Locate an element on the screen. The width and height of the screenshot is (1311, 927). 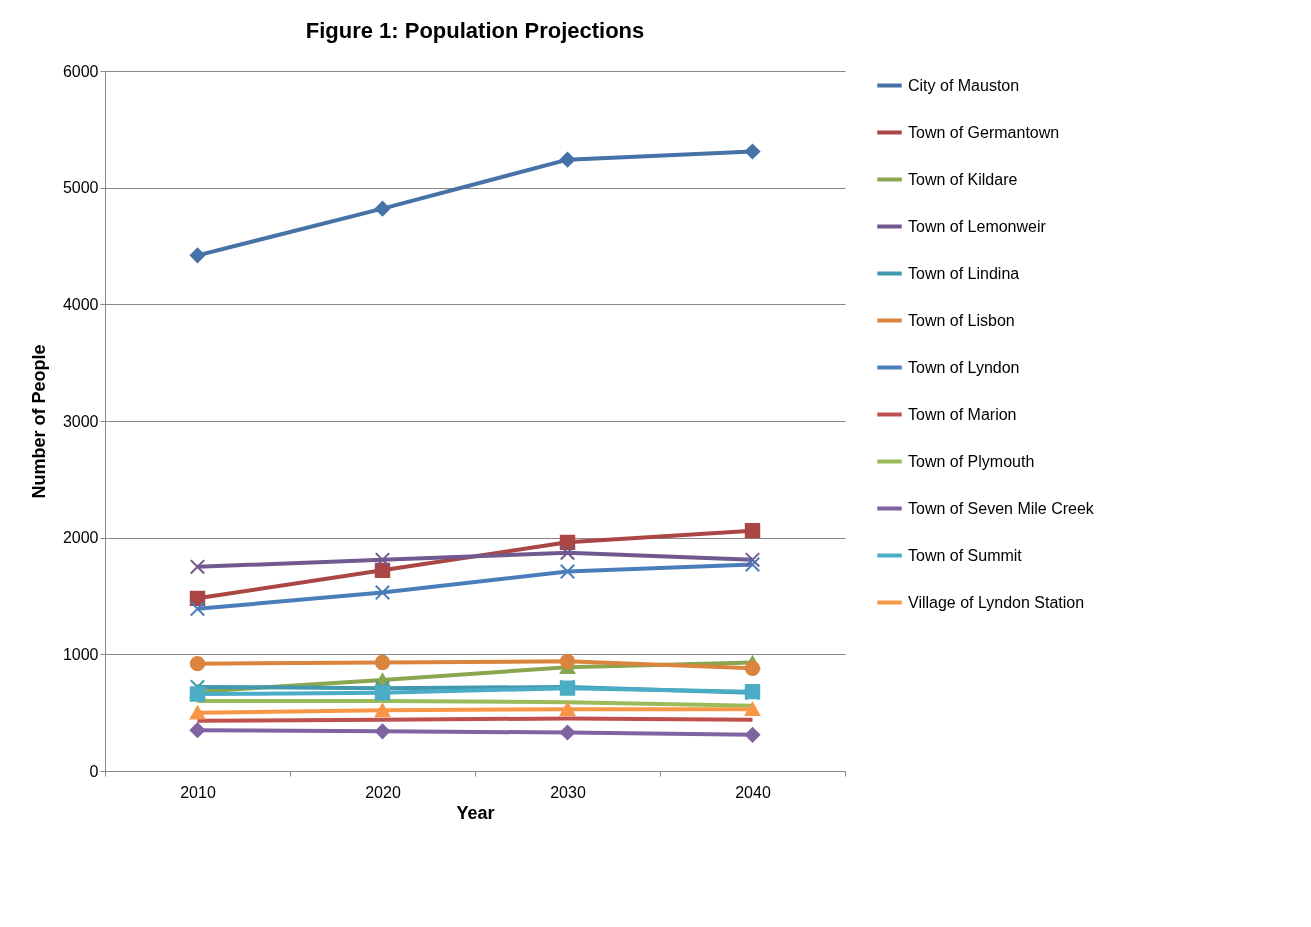
y-tick-label: 5000 is located at coordinates (80, 188).